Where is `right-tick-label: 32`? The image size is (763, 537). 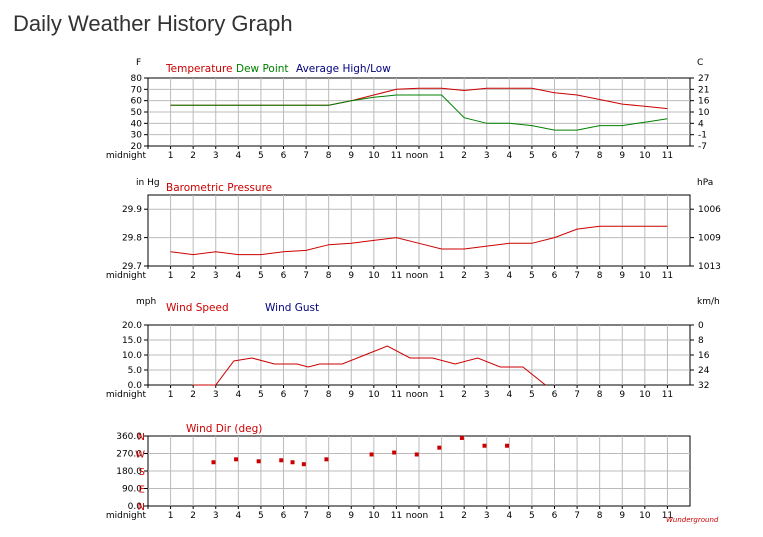 right-tick-label: 32 is located at coordinates (703, 386).